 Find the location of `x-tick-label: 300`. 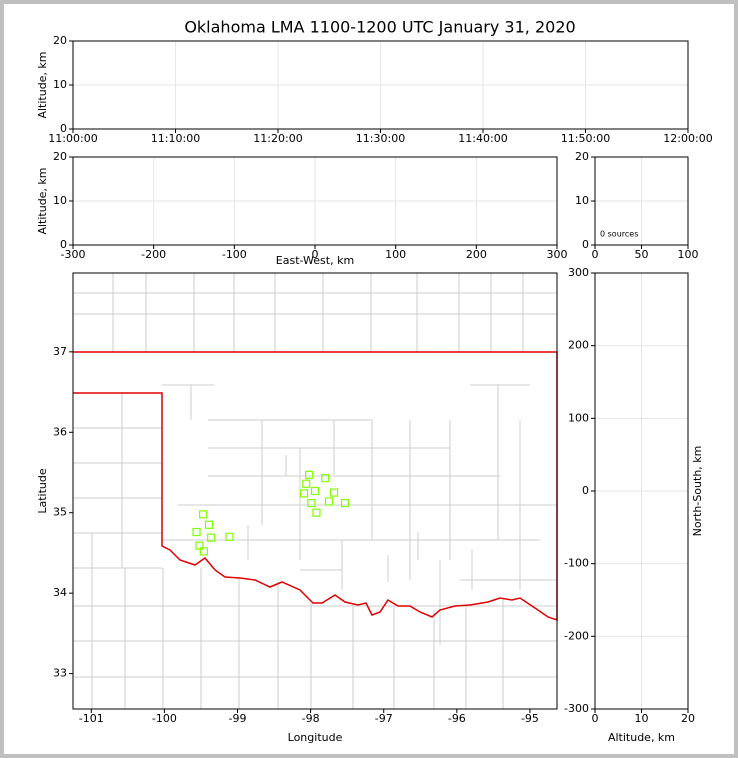

x-tick-label: 300 is located at coordinates (557, 254).